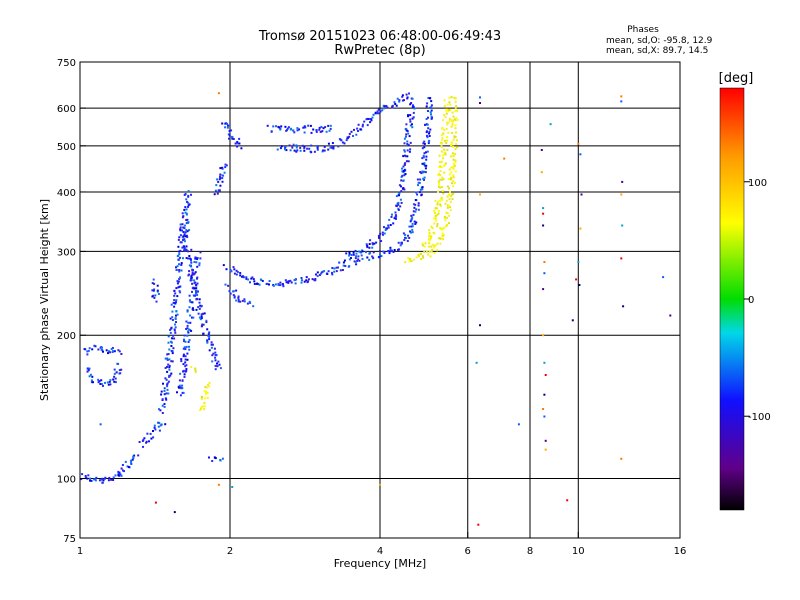  I want to click on y-axis-label: Stationary phase Virtual Height [km], so click(44, 300).